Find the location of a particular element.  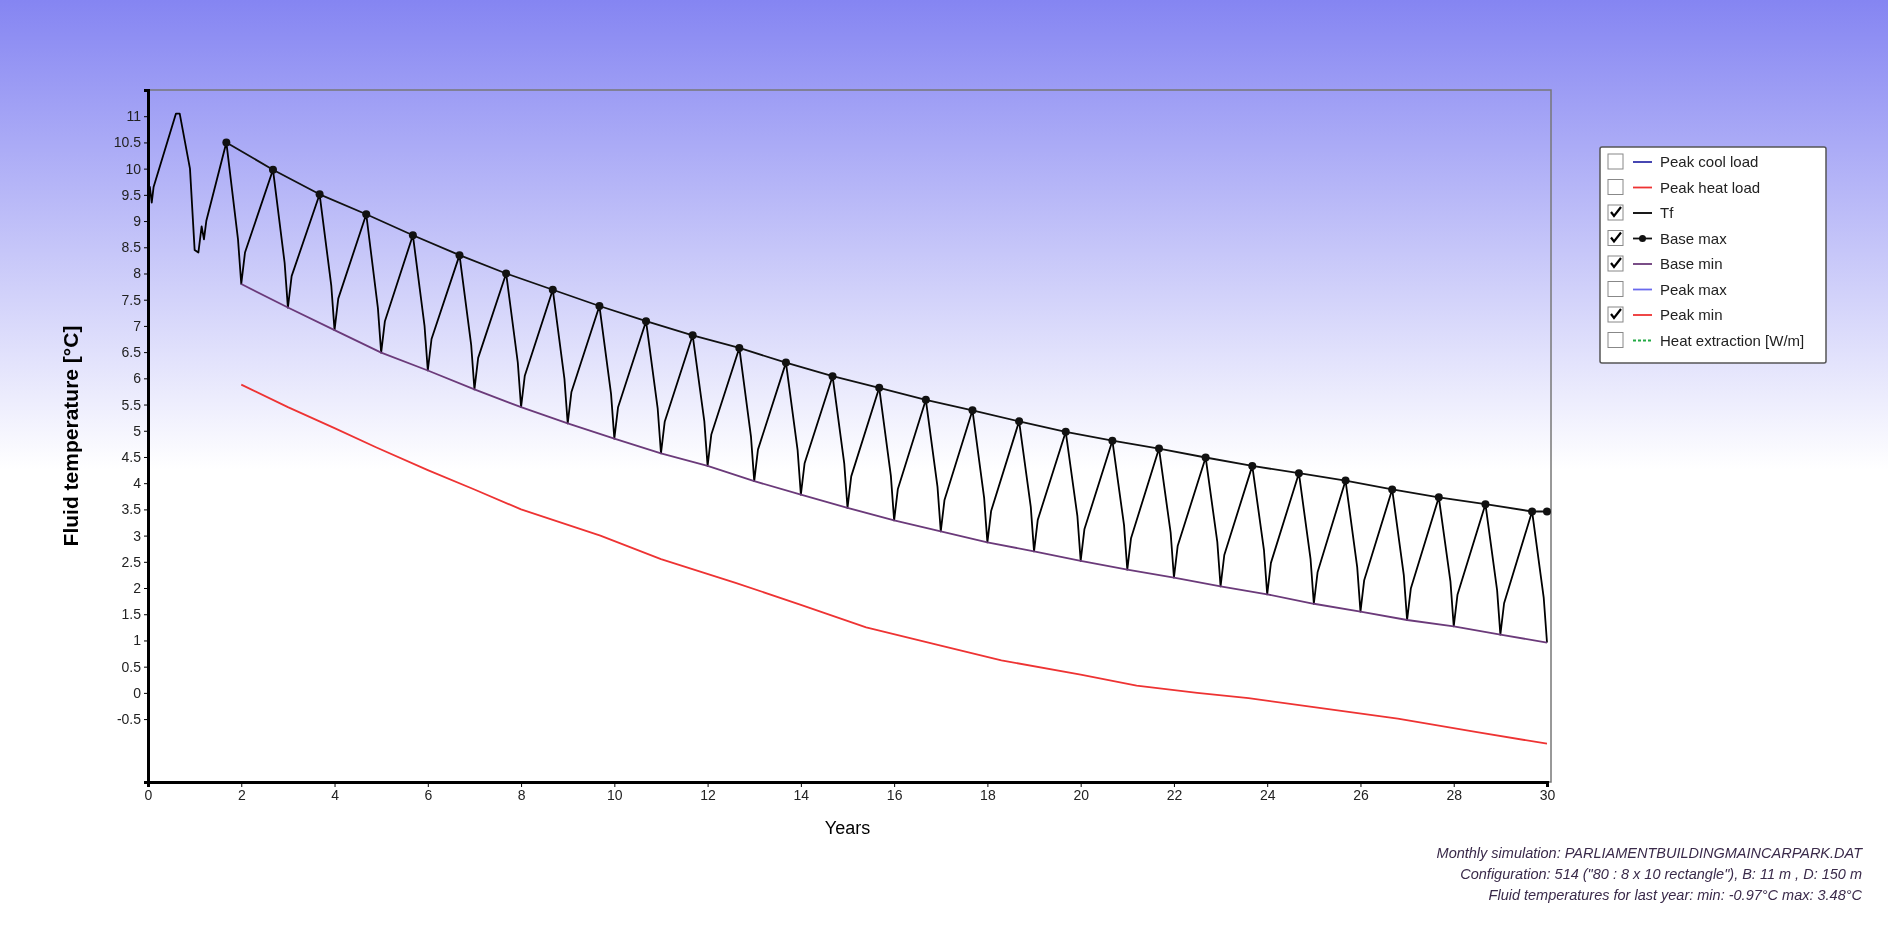

x-tick-label: 14 is located at coordinates (801, 794).